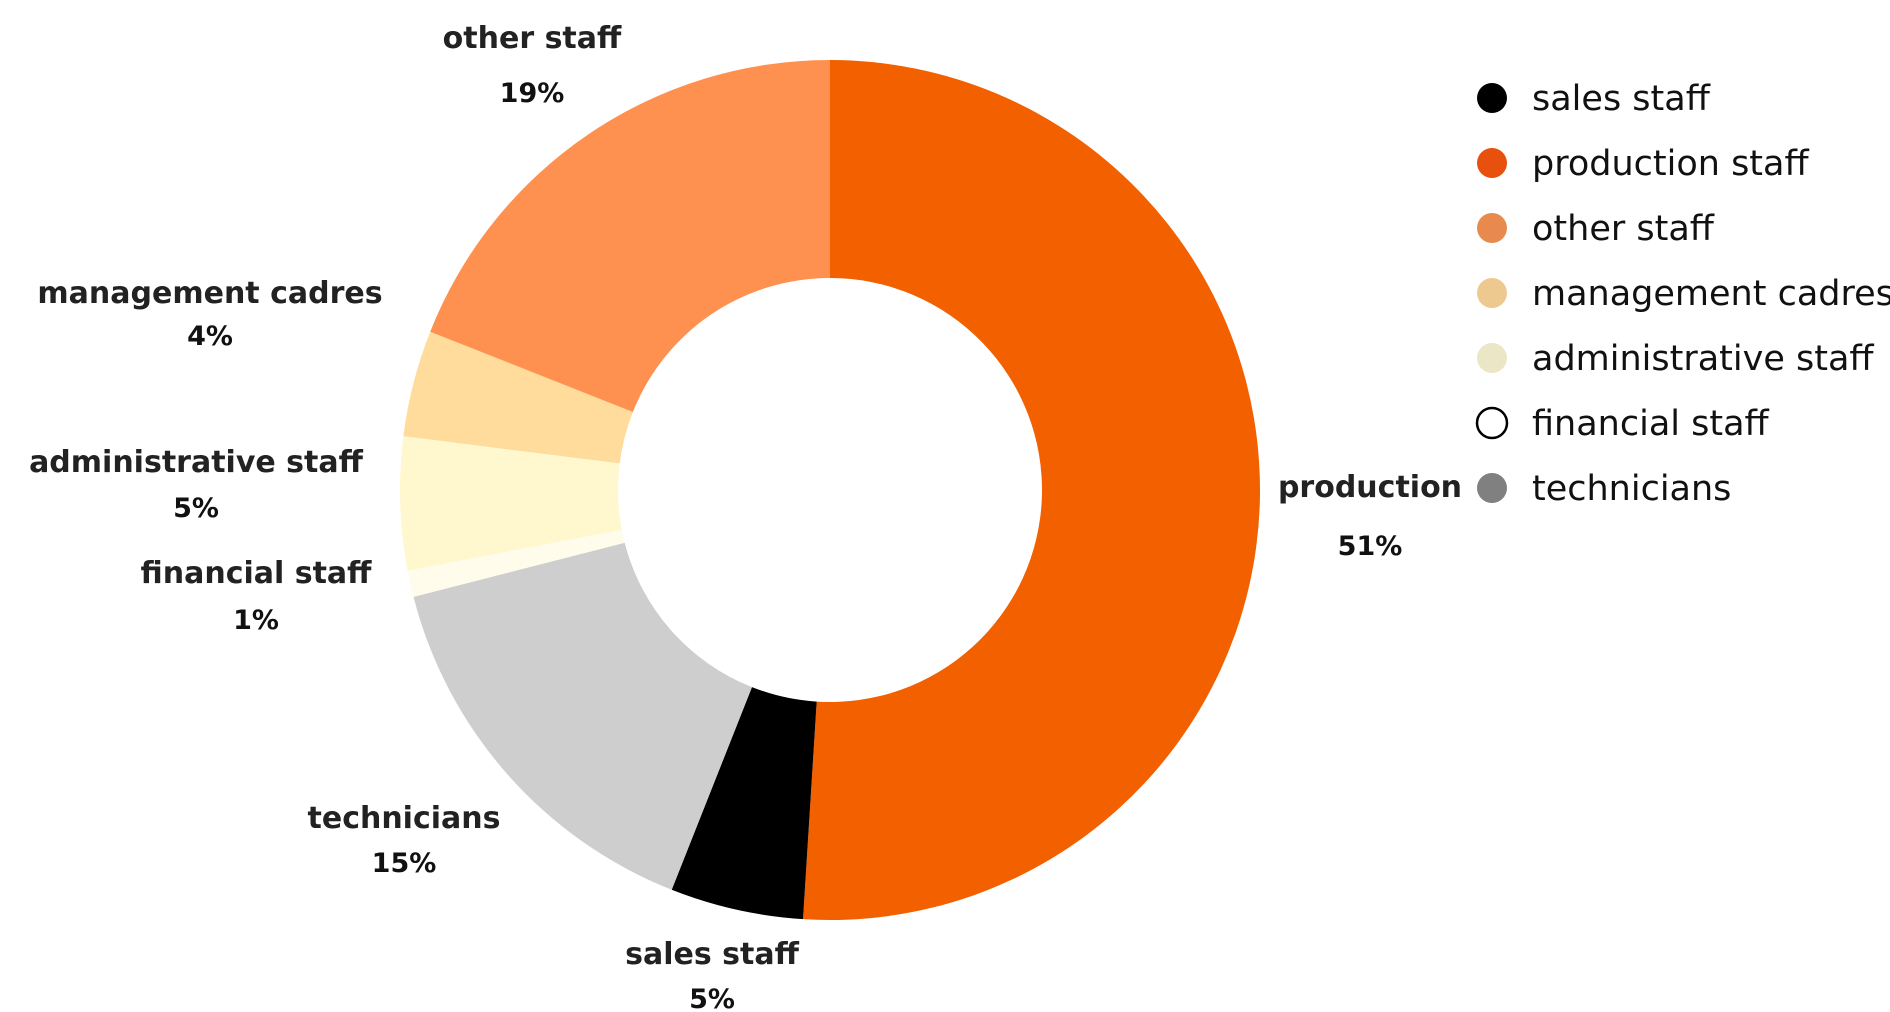 The width and height of the screenshot is (1890, 1012). I want to click on legend-label-other-staff: other staff, so click(1623, 229).